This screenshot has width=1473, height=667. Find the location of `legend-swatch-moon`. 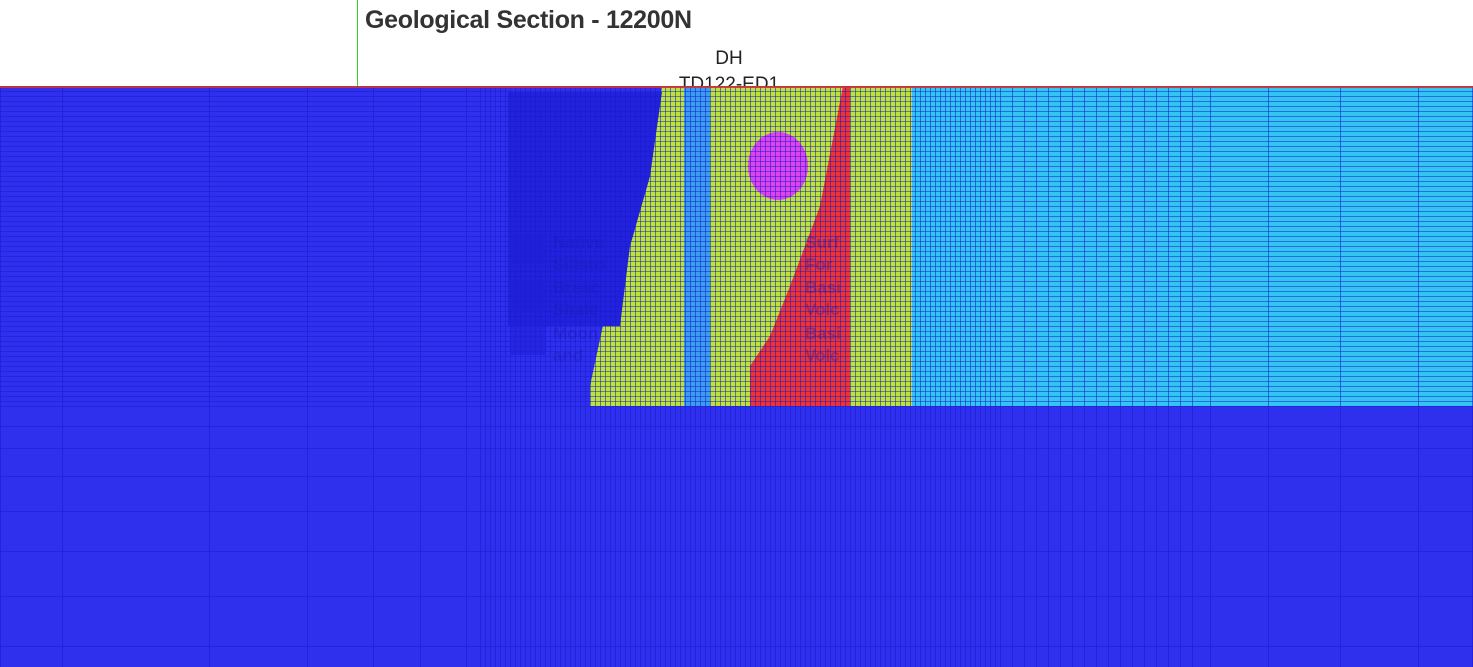

legend-swatch-moon is located at coordinates (528, 340).